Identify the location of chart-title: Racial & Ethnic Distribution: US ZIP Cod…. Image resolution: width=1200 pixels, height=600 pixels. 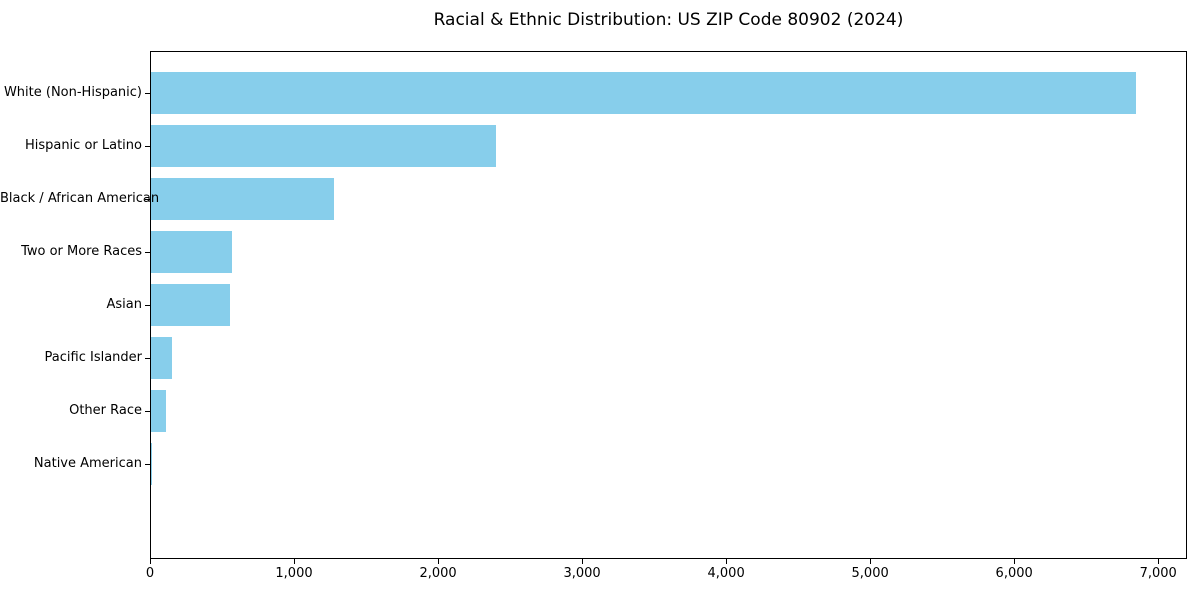
(668, 20).